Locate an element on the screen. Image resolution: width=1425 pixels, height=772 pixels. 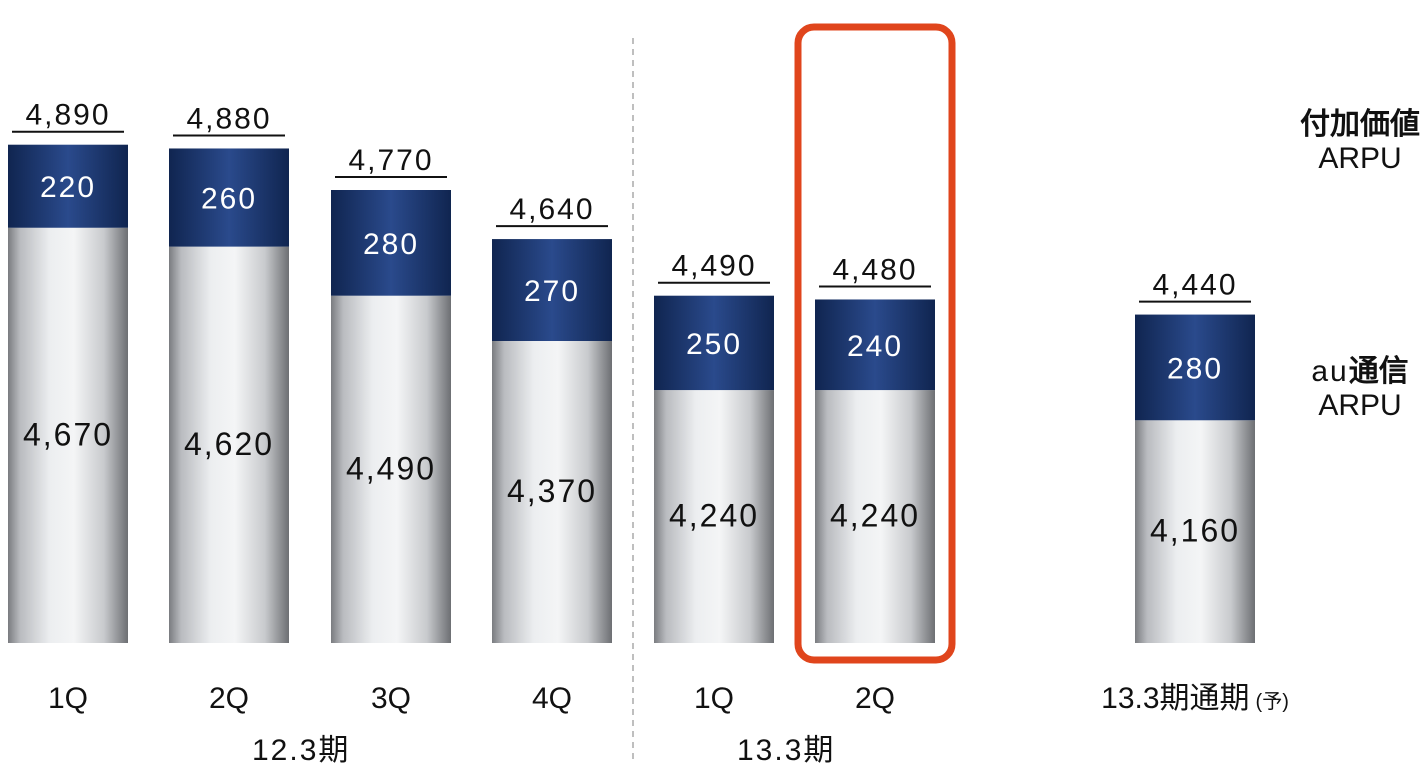
total-label-3: 4,640 is located at coordinates (551, 209).